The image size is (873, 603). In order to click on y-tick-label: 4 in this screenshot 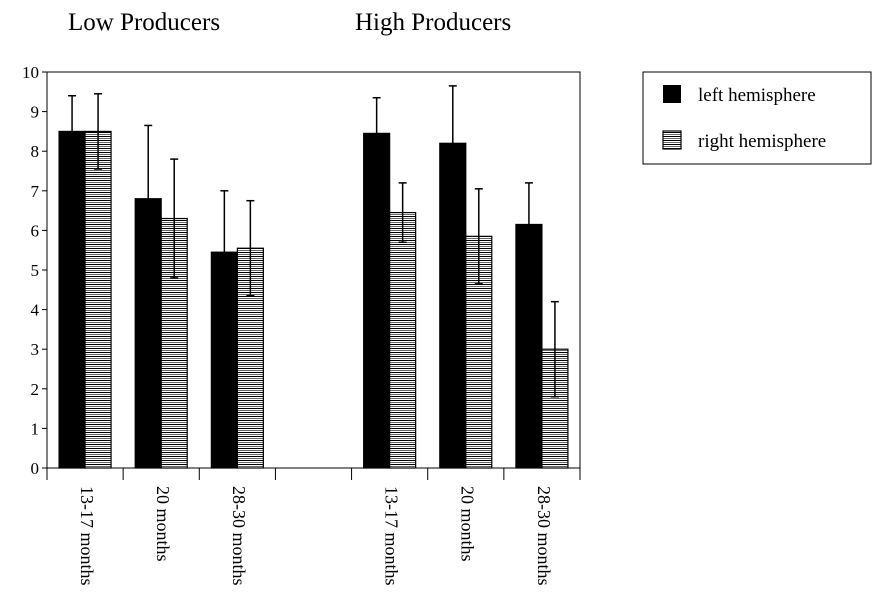, I will do `click(35, 310)`.